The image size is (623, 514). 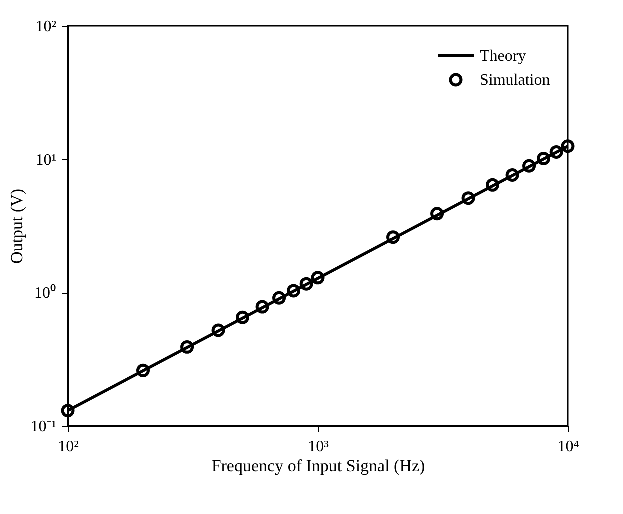 I want to click on y-tick-label: 10⁻¹, so click(x=43, y=427).